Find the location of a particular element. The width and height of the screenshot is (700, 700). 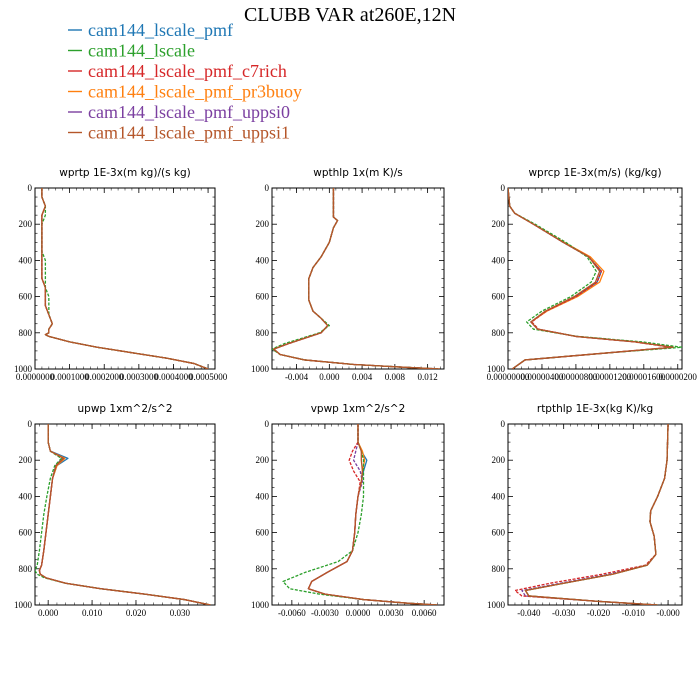

x-tick-label: 0.00000000 is located at coordinates (508, 377).